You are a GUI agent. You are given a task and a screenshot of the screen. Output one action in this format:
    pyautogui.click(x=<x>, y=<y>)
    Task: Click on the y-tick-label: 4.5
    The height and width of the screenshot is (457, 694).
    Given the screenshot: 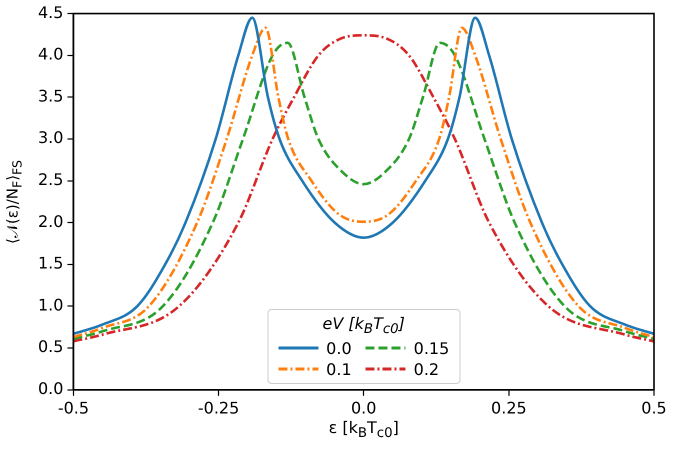 What is the action you would take?
    pyautogui.click(x=51, y=12)
    